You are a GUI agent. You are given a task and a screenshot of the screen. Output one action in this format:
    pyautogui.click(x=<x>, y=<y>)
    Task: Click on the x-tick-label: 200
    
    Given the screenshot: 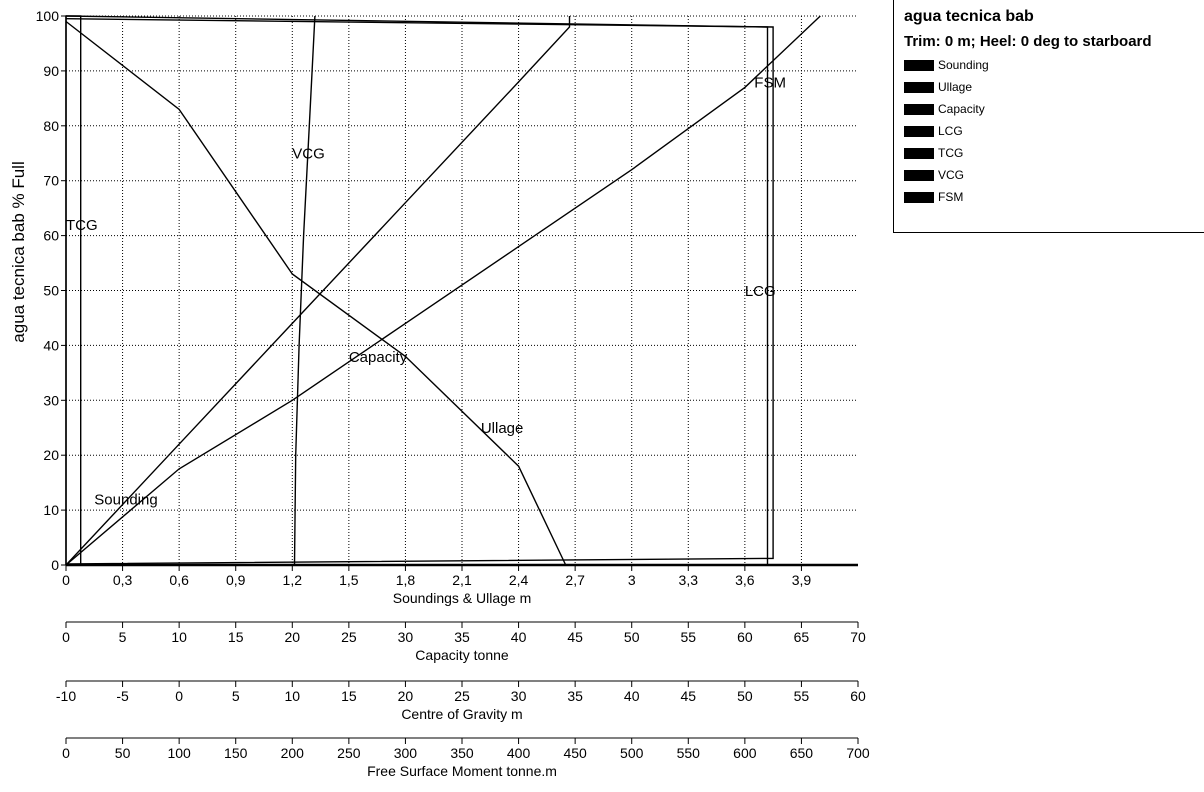 What is the action you would take?
    pyautogui.click(x=293, y=753)
    